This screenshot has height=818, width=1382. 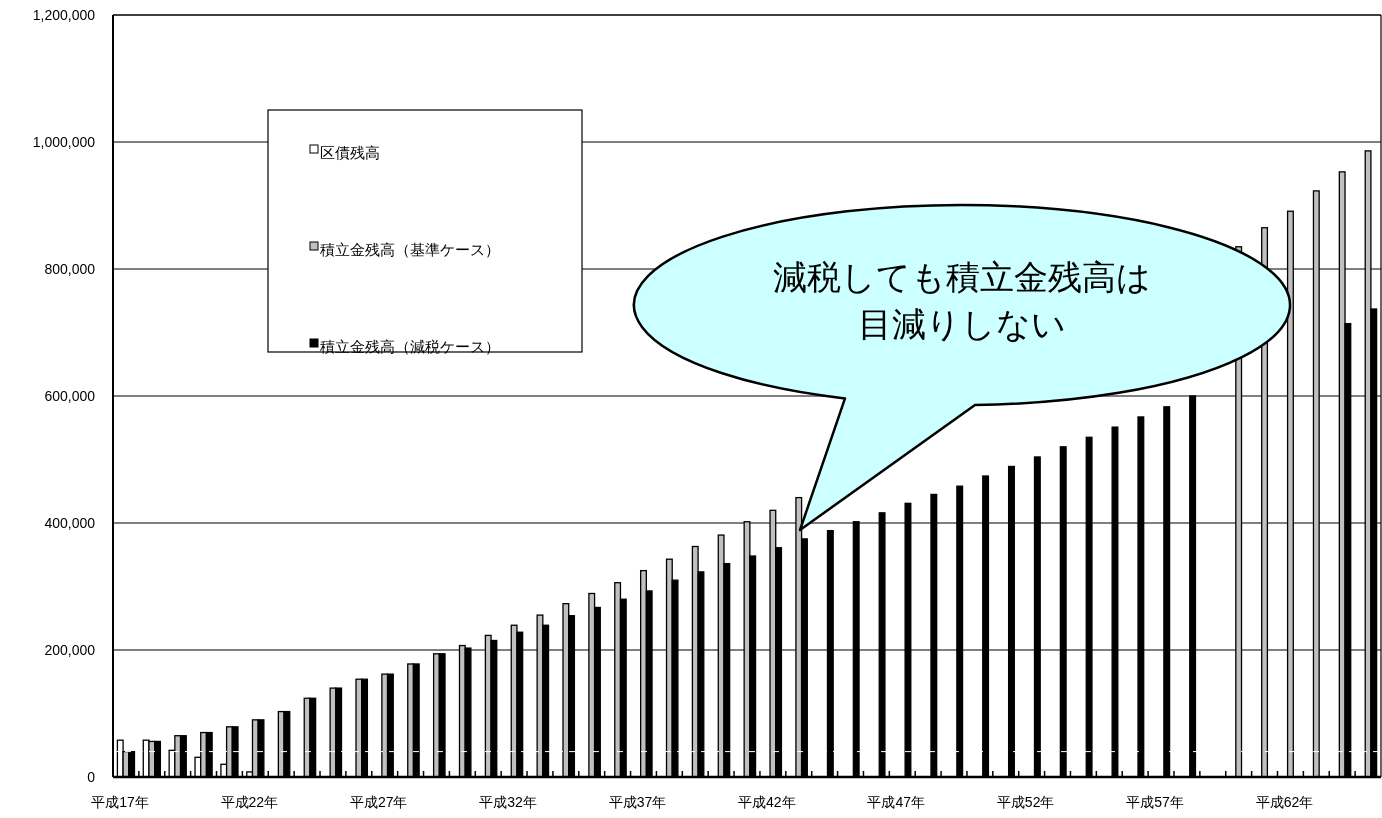 I want to click on x-tick-label: 平成32年, so click(x=508, y=802).